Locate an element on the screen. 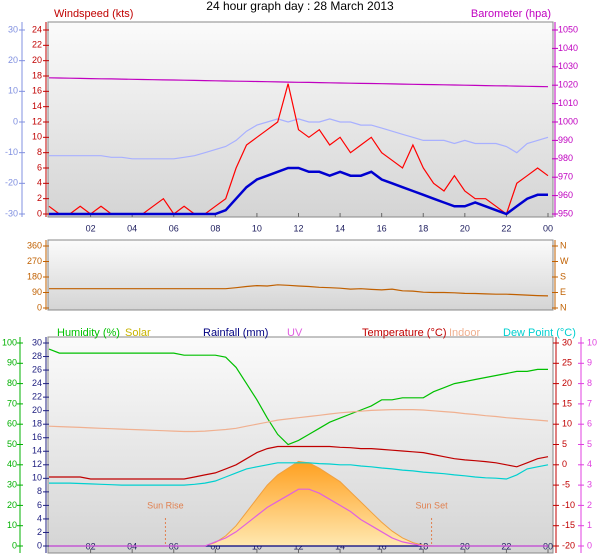 This screenshot has height=555, width=600. y-tick-label: 24 is located at coordinates (37, 383).